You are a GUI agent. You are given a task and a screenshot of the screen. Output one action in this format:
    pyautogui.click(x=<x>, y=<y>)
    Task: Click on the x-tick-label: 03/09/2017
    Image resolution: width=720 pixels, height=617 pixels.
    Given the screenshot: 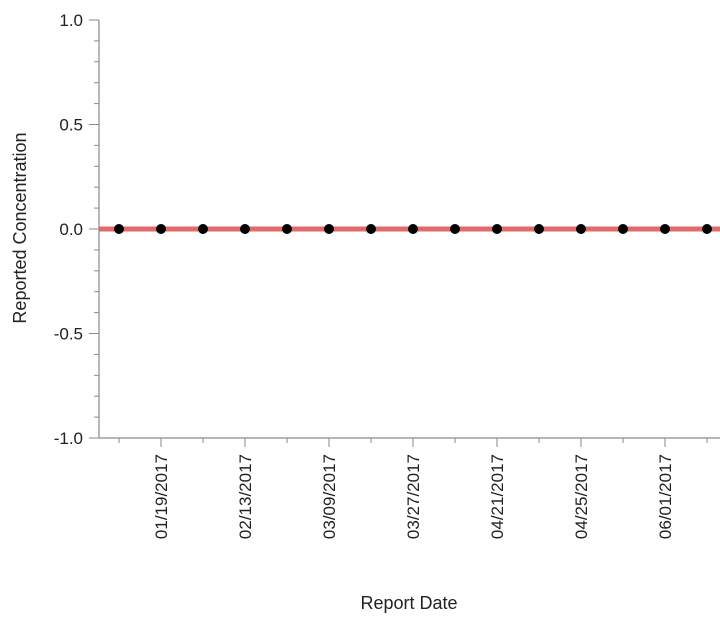 What is the action you would take?
    pyautogui.click(x=329, y=496)
    